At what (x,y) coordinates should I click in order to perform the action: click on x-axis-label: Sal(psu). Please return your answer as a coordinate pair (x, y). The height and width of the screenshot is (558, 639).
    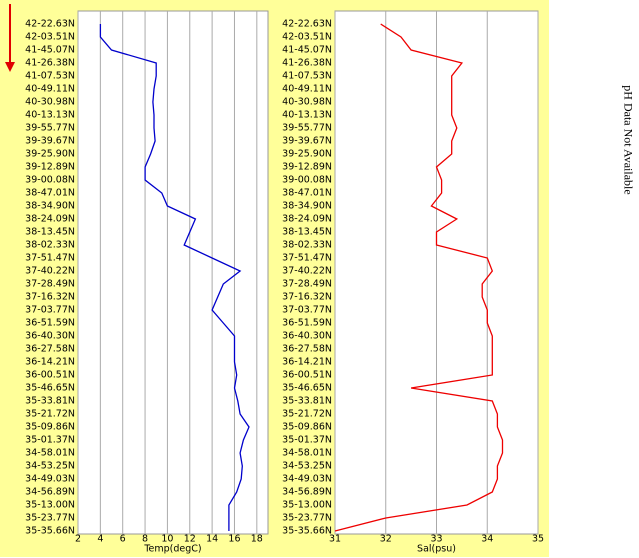
    Looking at the image, I should click on (436, 549).